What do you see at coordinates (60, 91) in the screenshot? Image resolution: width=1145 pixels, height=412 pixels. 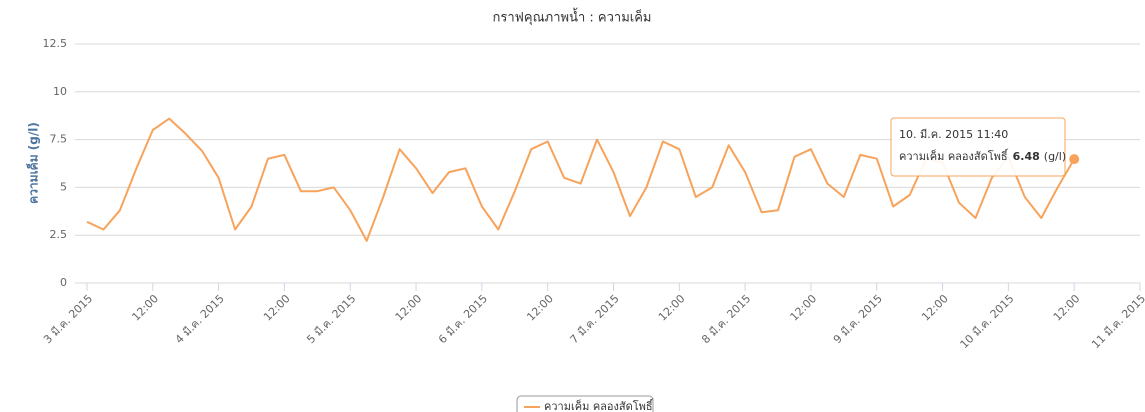 I see `y-tick-label: 10` at bounding box center [60, 91].